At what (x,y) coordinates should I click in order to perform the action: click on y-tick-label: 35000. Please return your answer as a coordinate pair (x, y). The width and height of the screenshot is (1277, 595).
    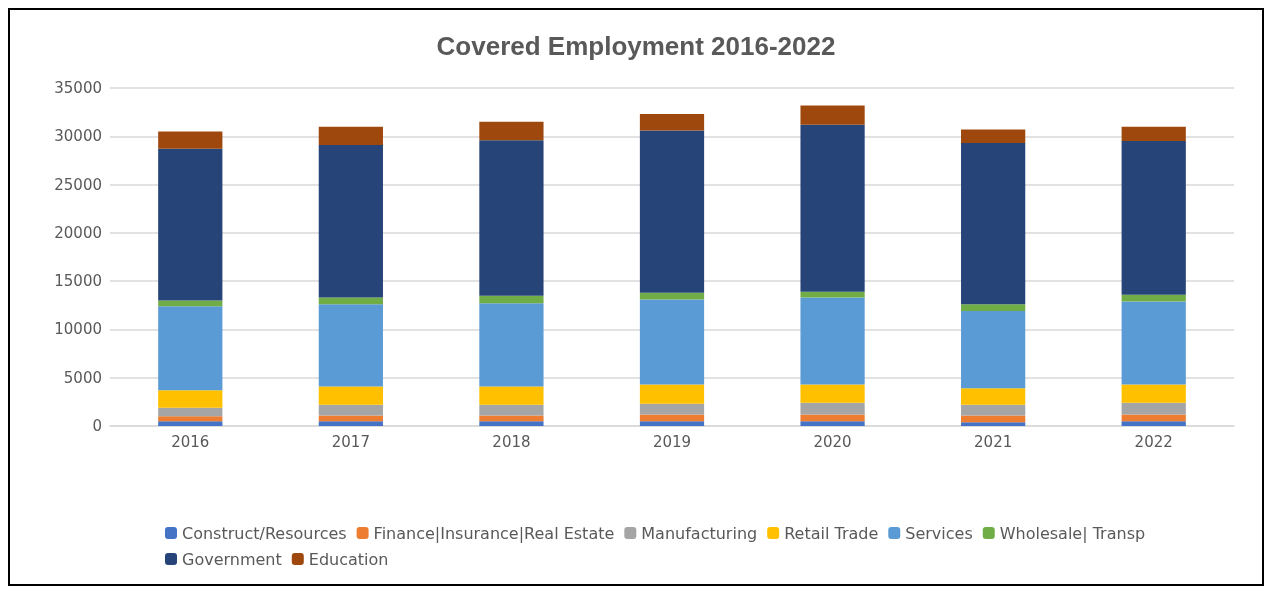
    Looking at the image, I should click on (78, 88).